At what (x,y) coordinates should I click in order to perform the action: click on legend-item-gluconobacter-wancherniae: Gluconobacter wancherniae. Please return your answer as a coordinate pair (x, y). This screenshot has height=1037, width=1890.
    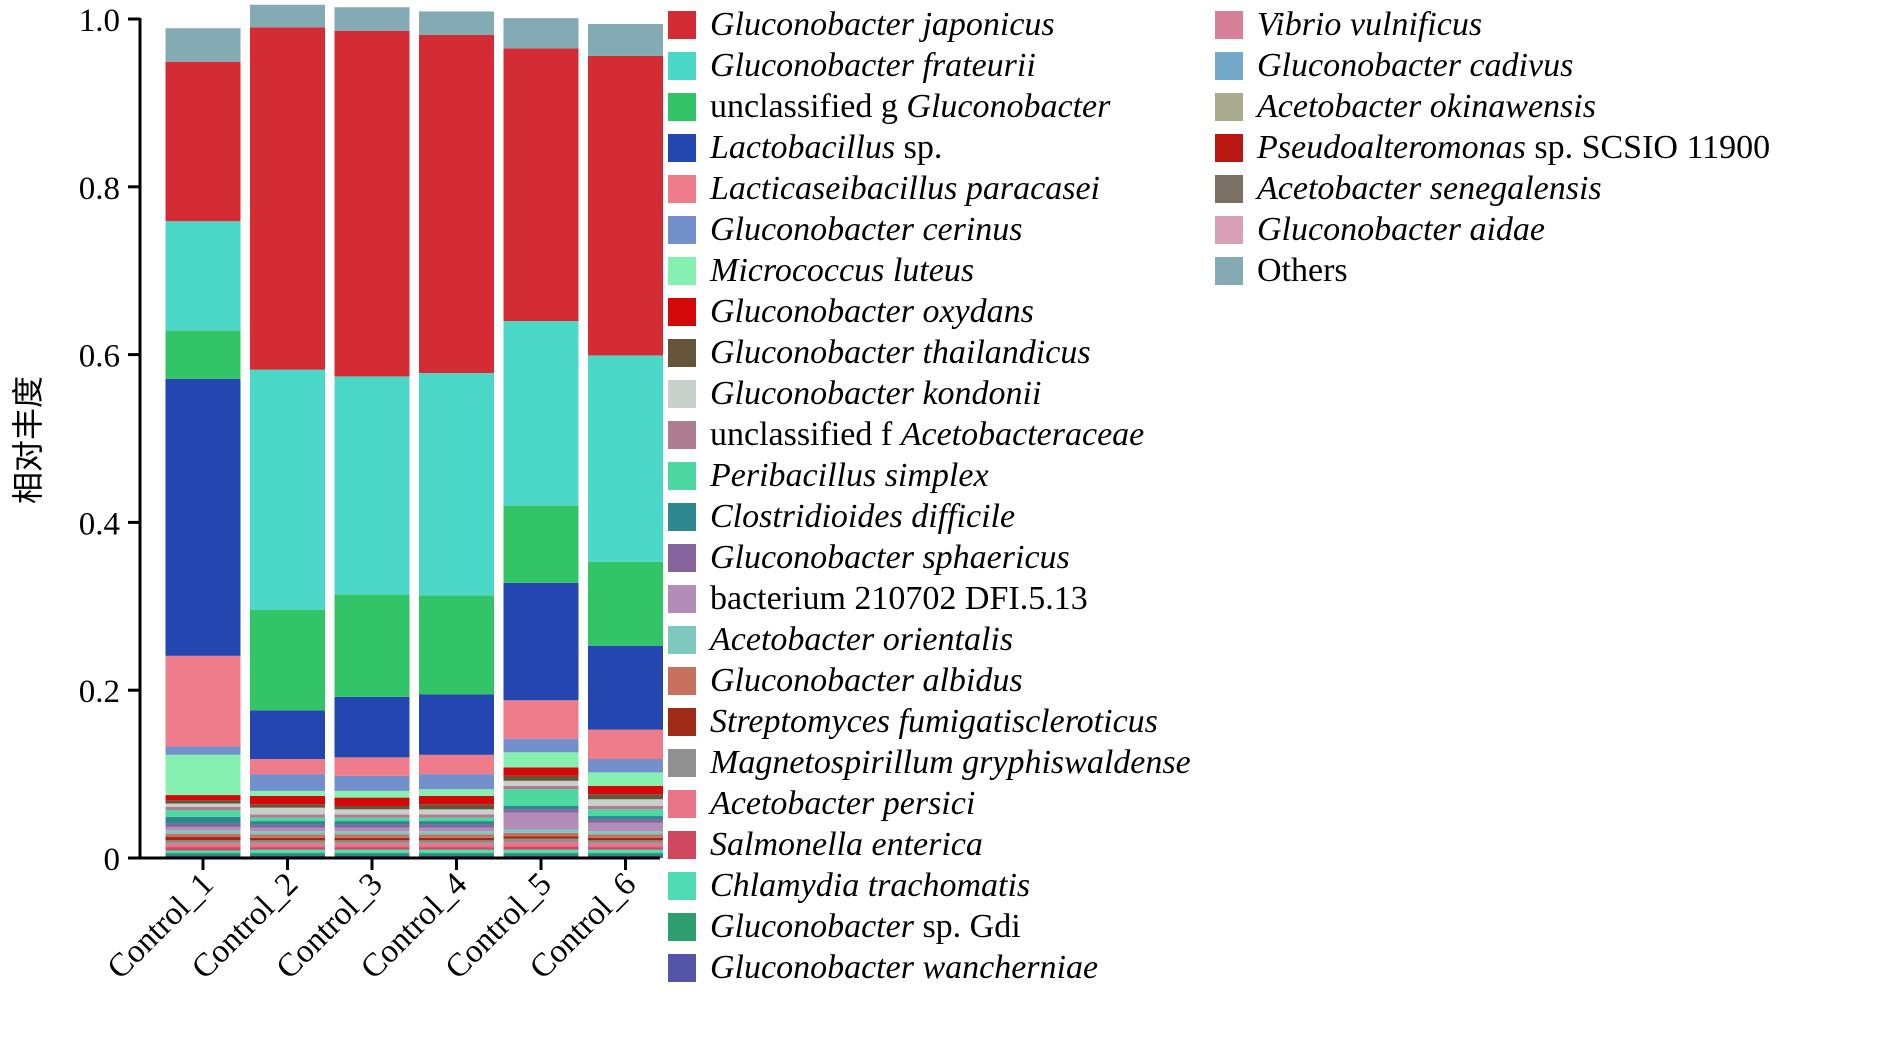
    Looking at the image, I should click on (883, 967).